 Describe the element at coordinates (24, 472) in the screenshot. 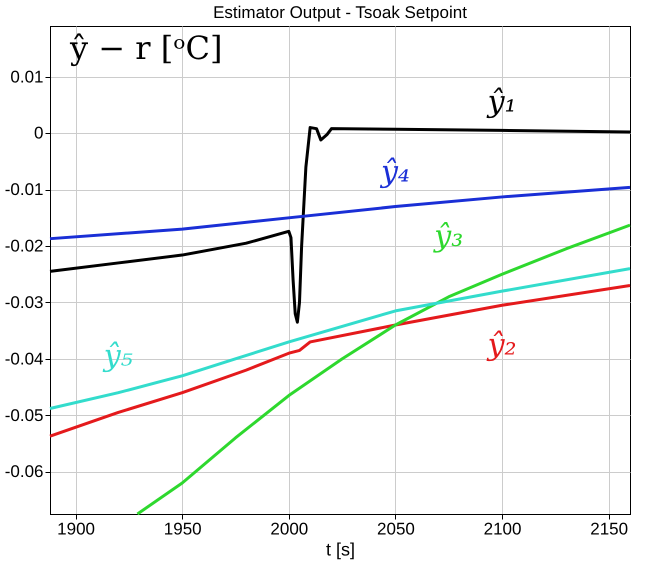

I see `y-tick-label: -0.06` at that location.